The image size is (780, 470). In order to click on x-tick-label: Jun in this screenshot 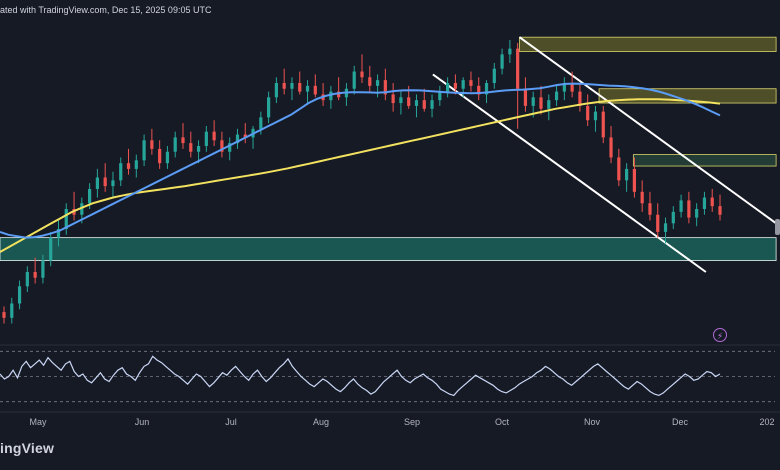, I will do `click(142, 422)`.